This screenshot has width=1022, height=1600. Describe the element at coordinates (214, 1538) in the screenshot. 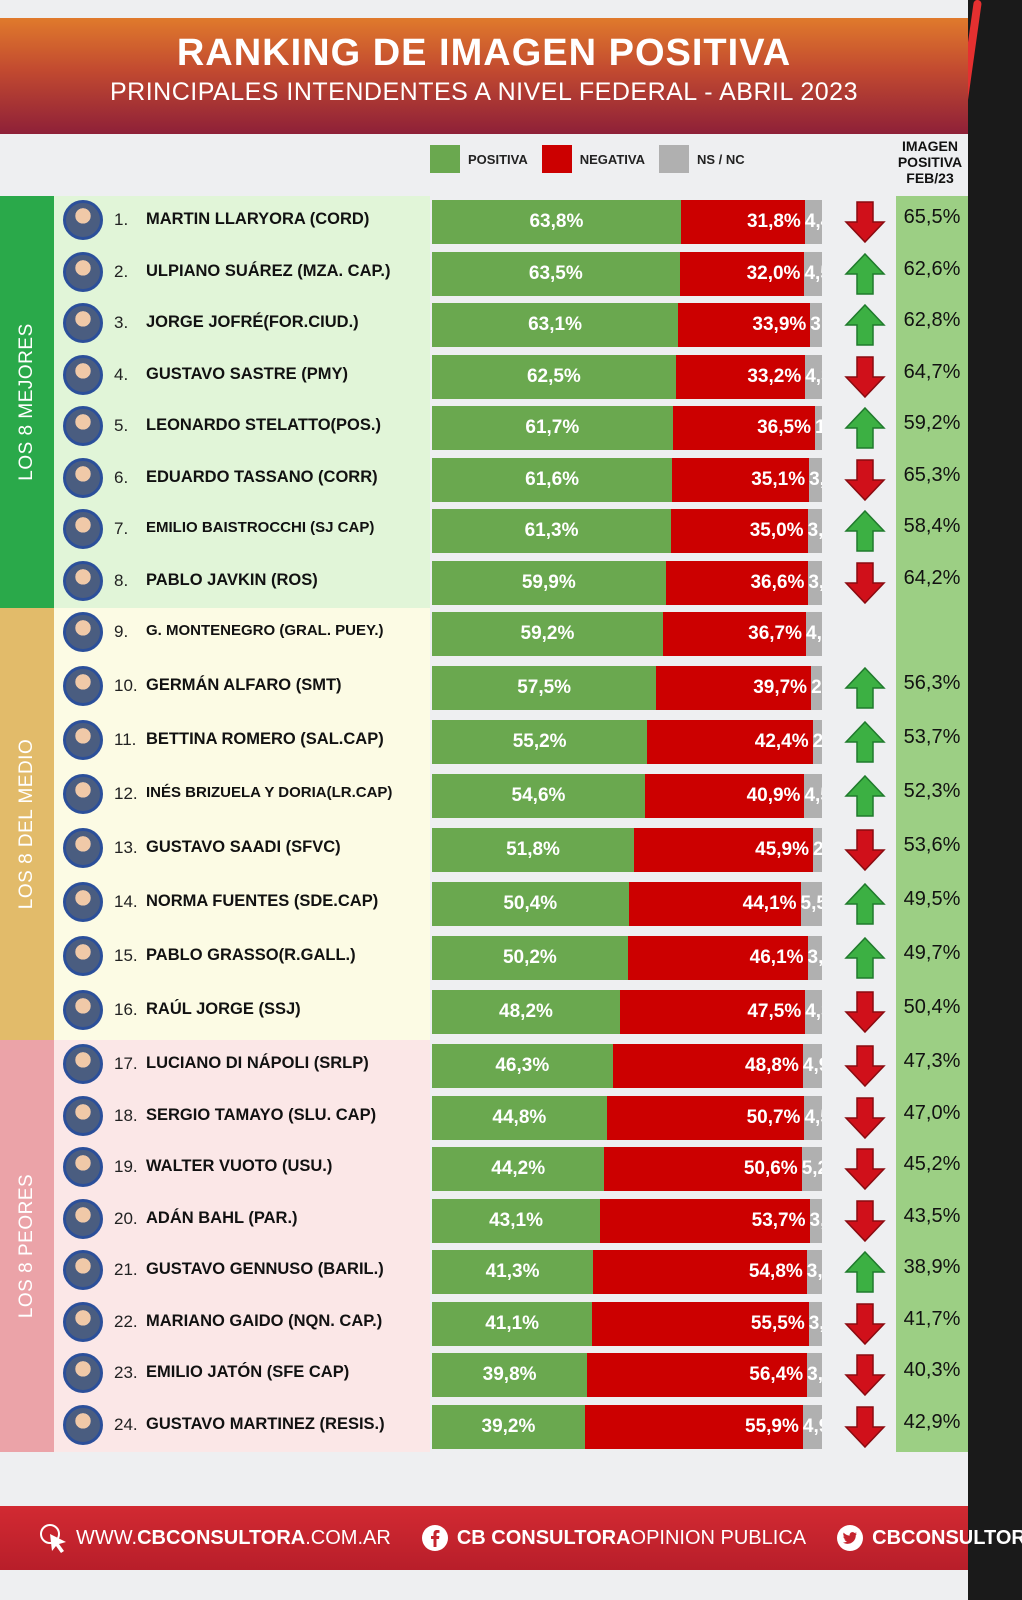

I see `footer-web: WWW. CBCONSULTORA .COM.AR` at that location.